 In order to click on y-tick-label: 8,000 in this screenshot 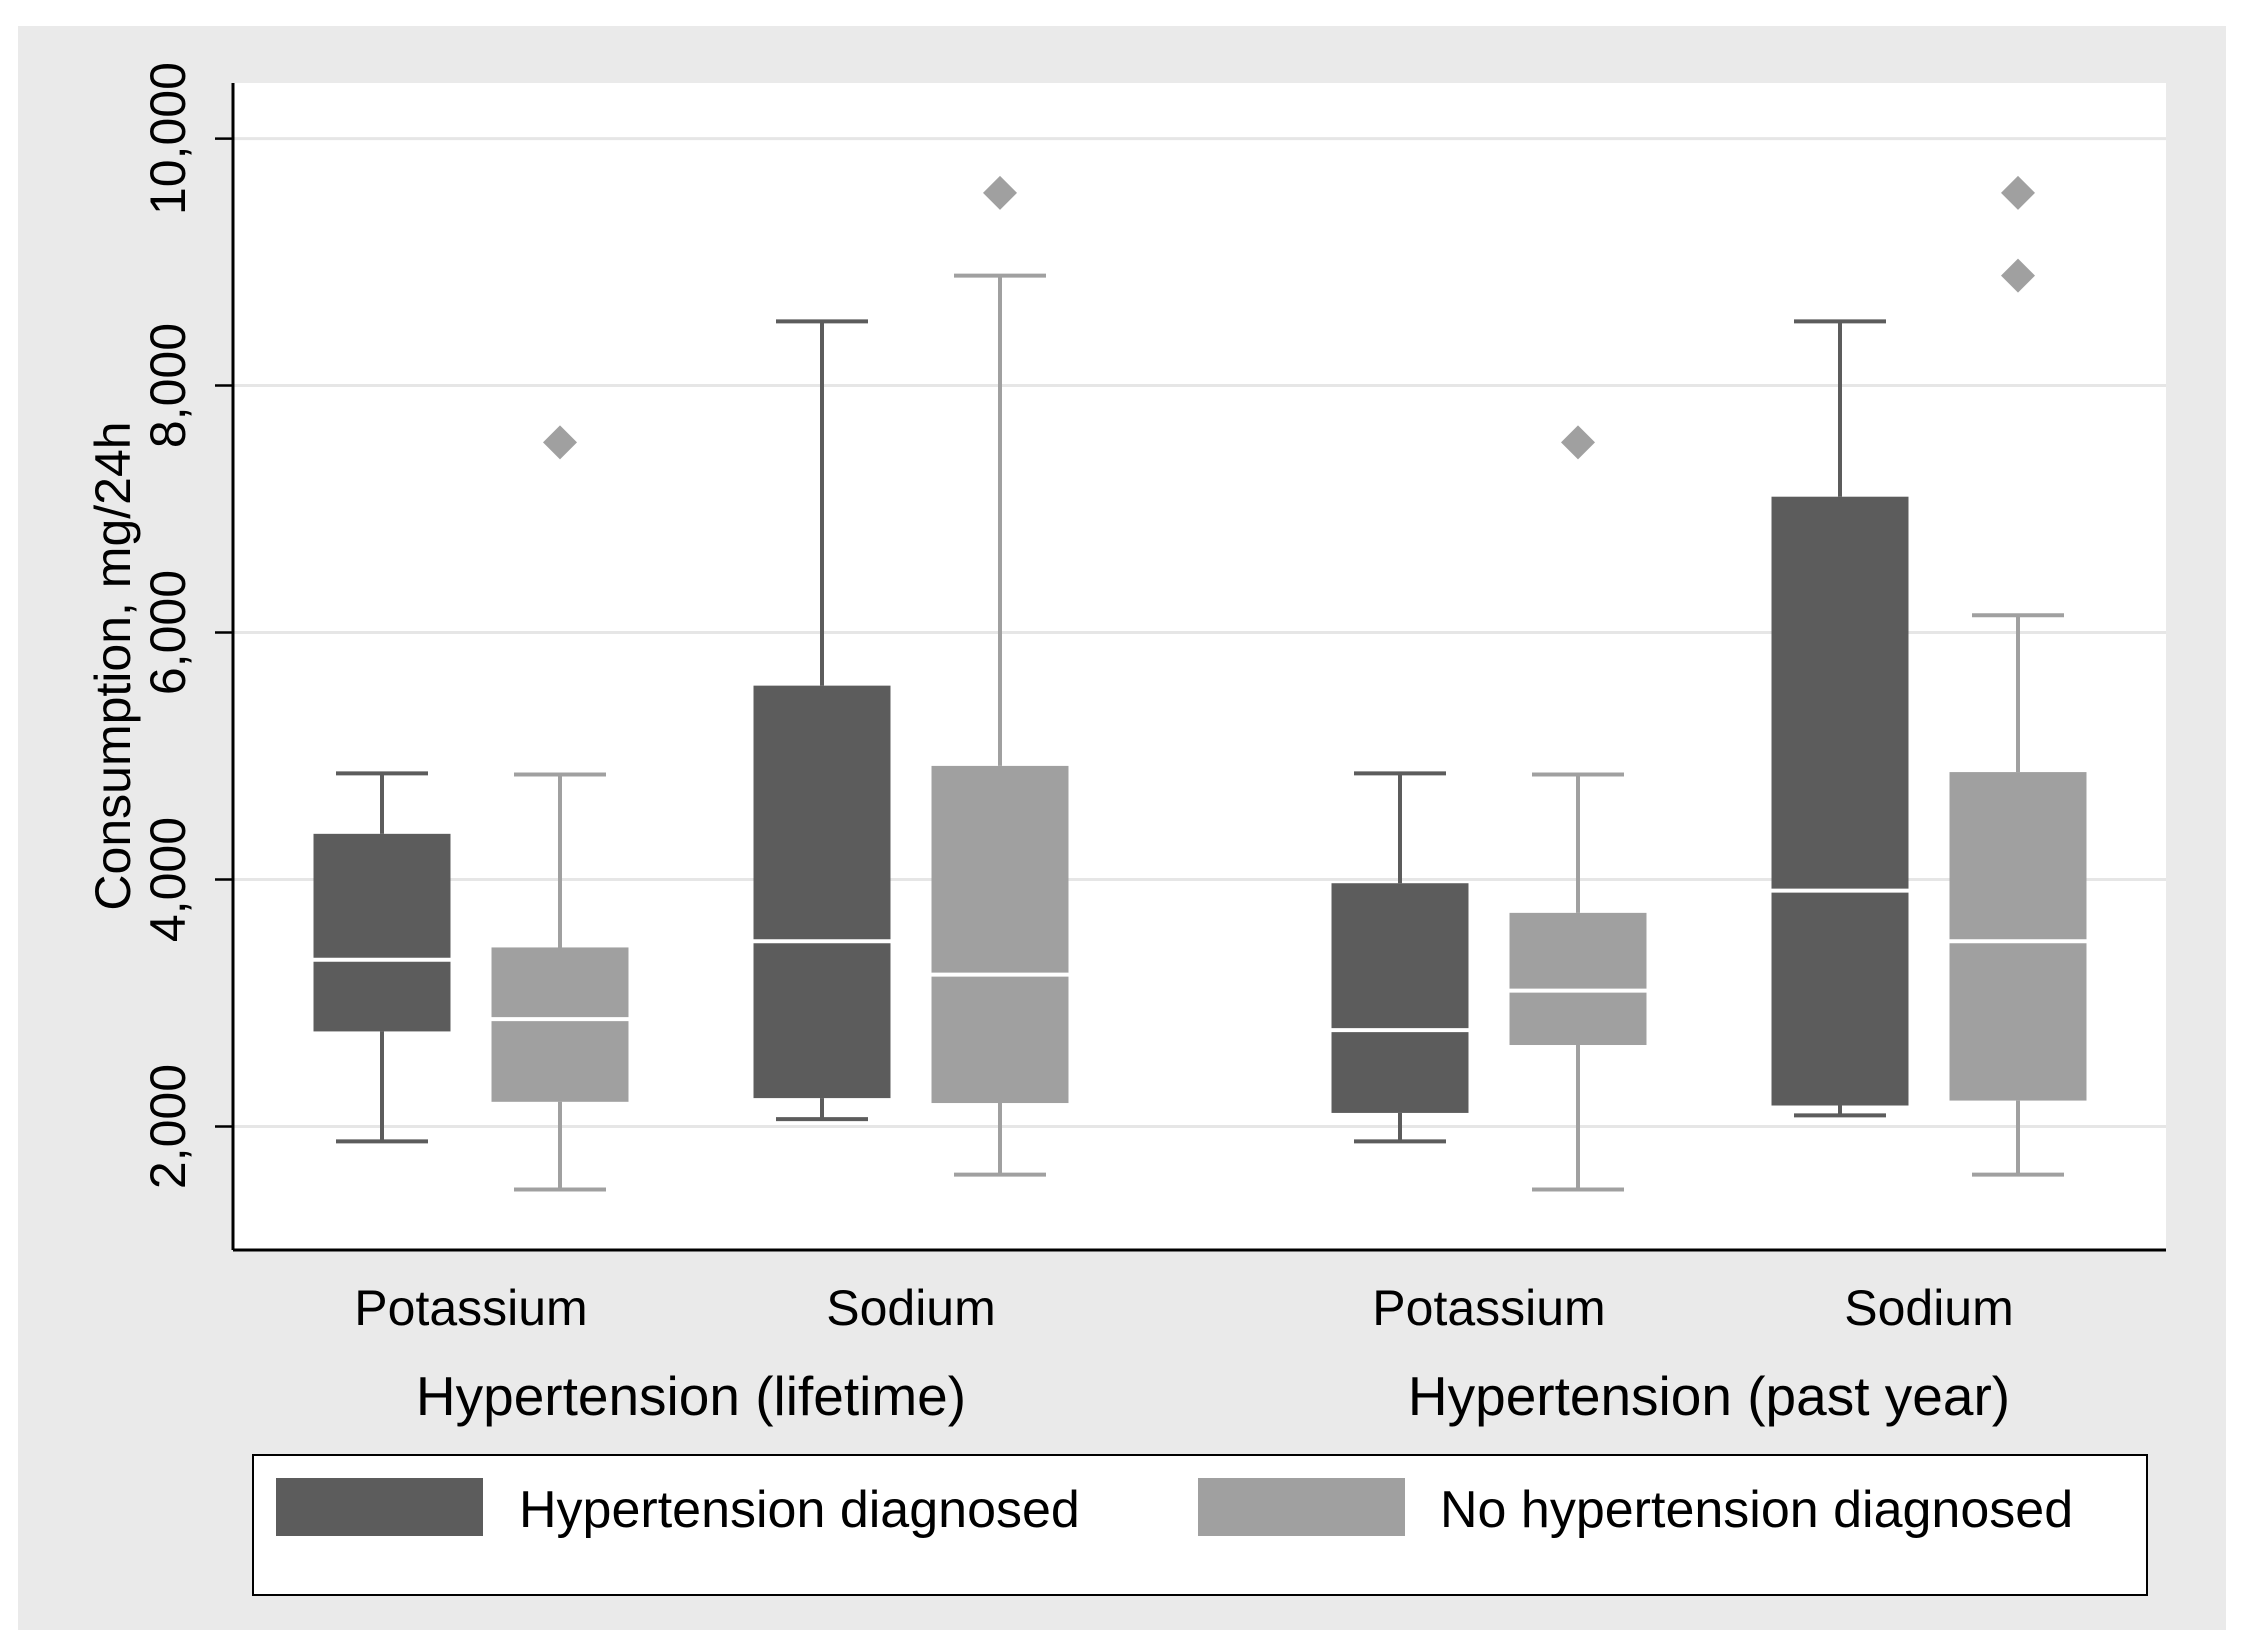, I will do `click(168, 385)`.